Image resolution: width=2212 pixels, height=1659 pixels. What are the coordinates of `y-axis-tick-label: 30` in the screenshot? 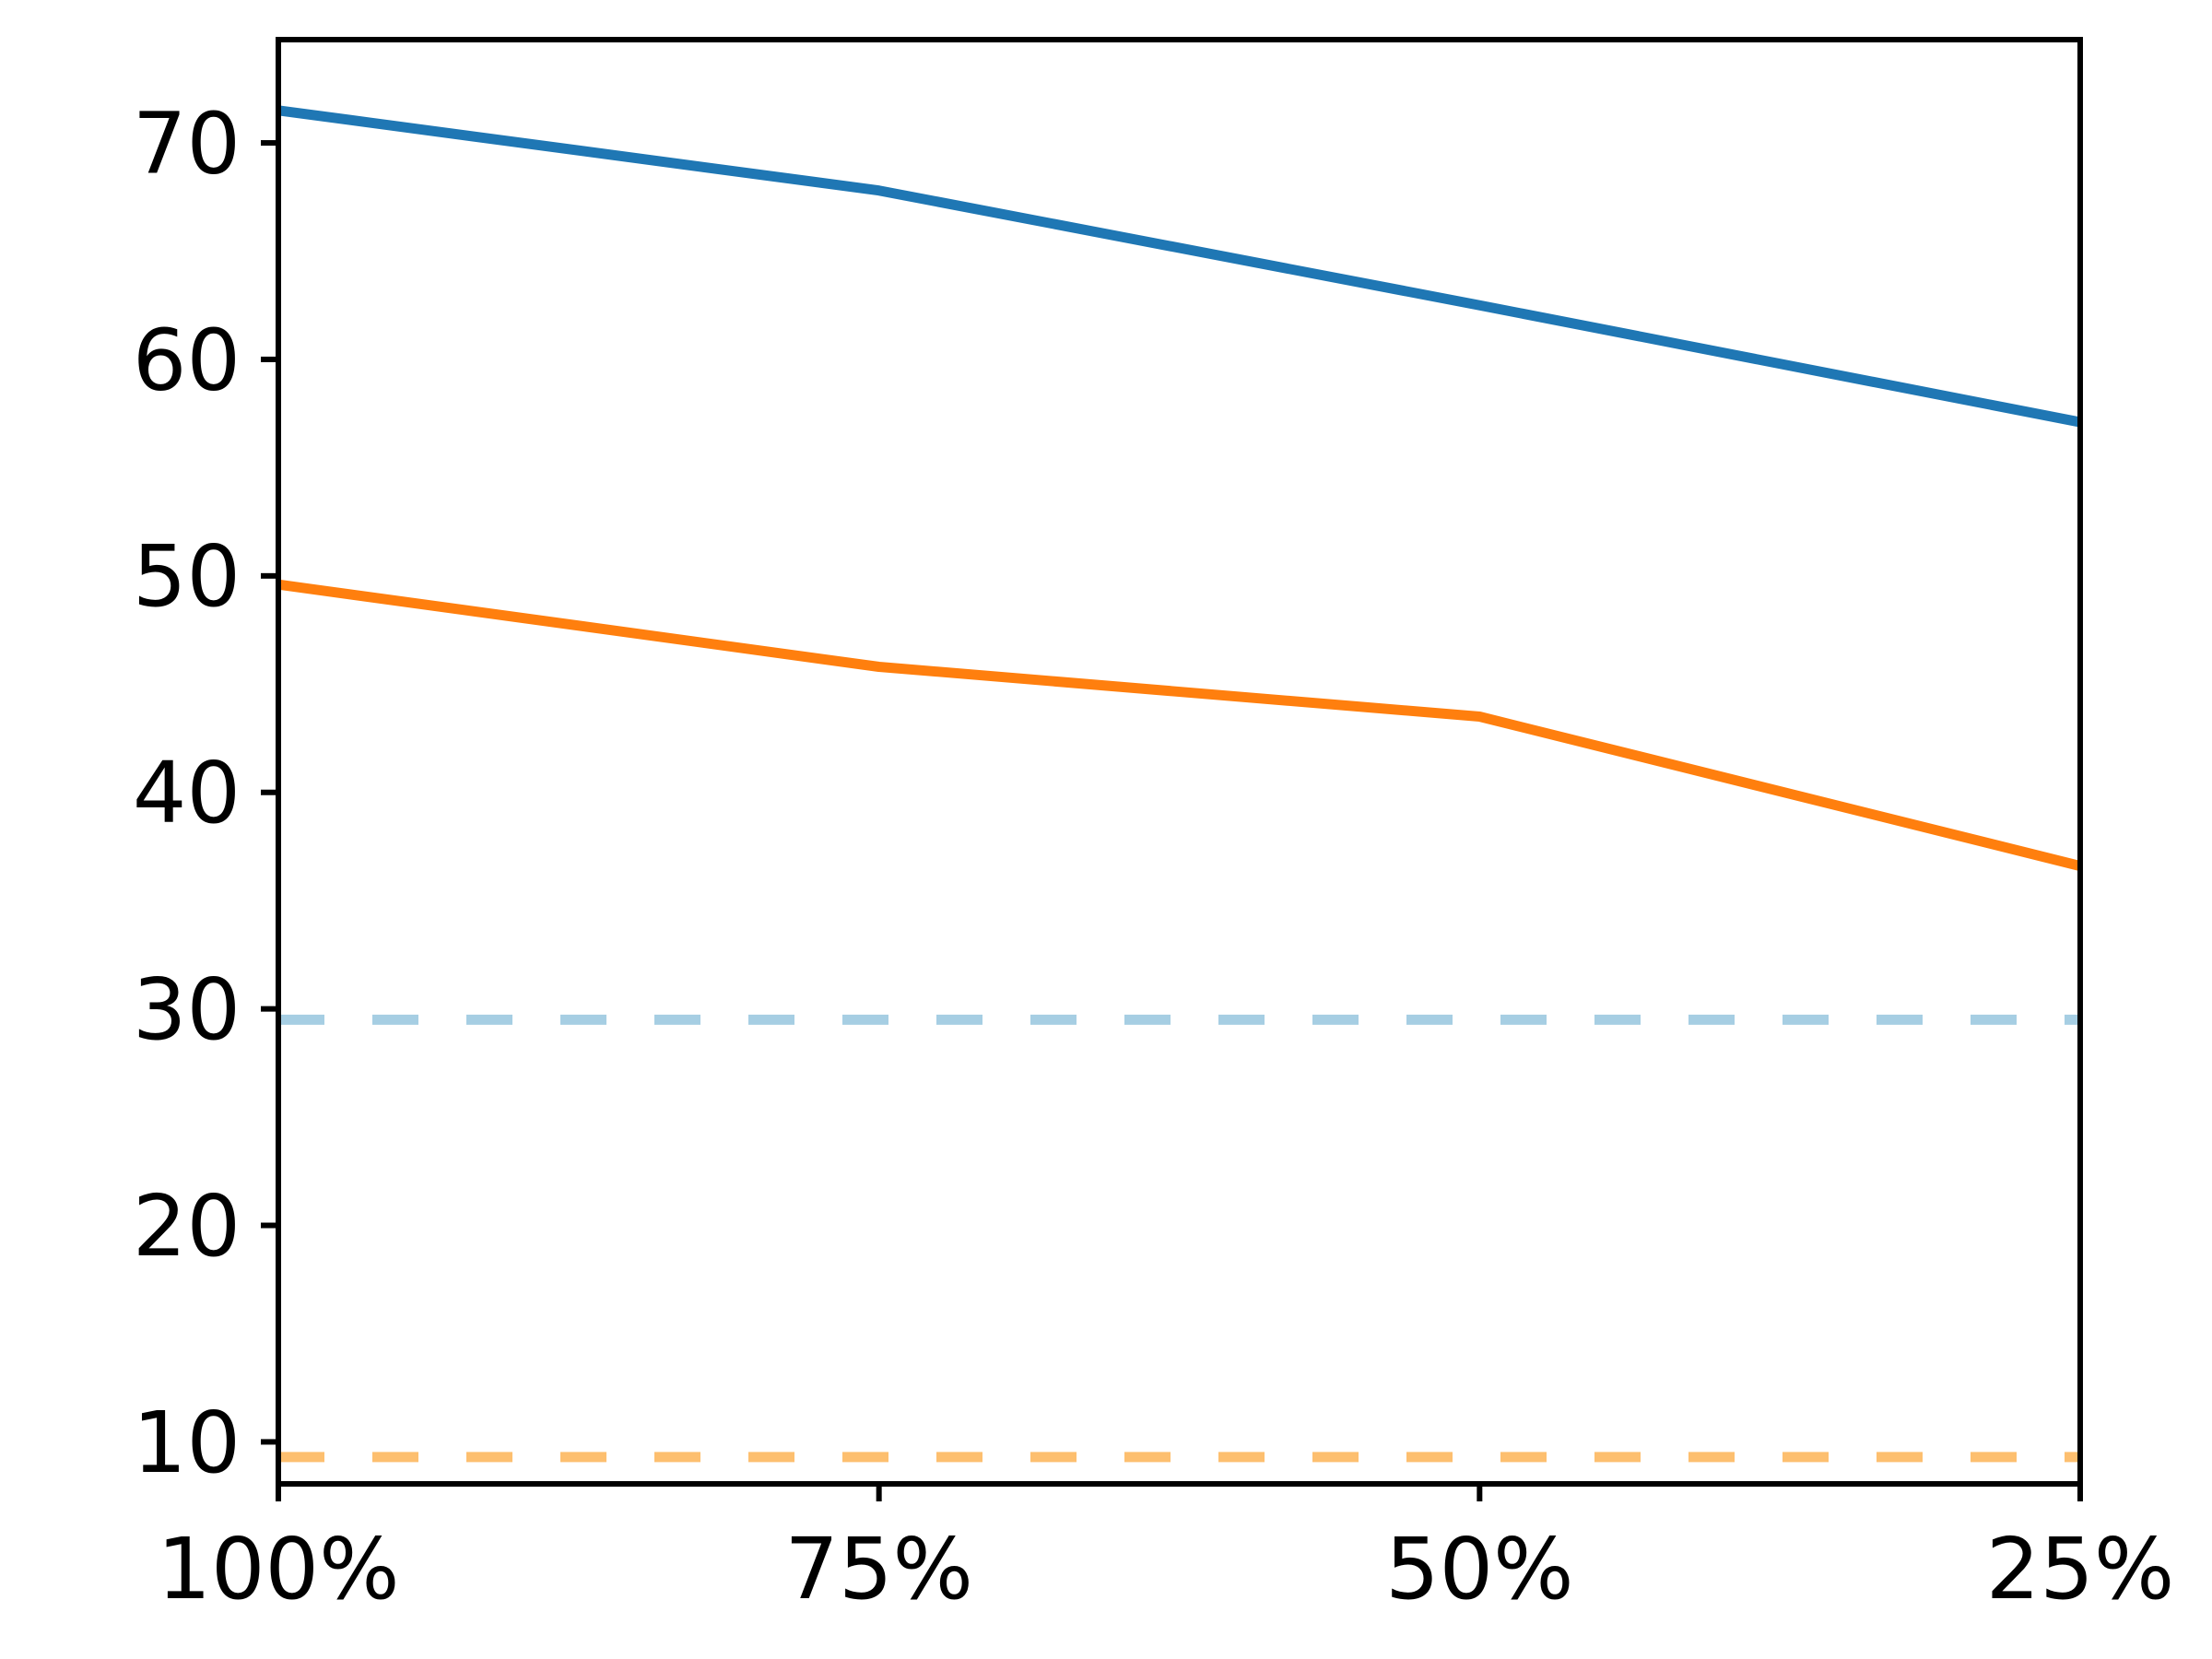 It's located at (187, 1009).